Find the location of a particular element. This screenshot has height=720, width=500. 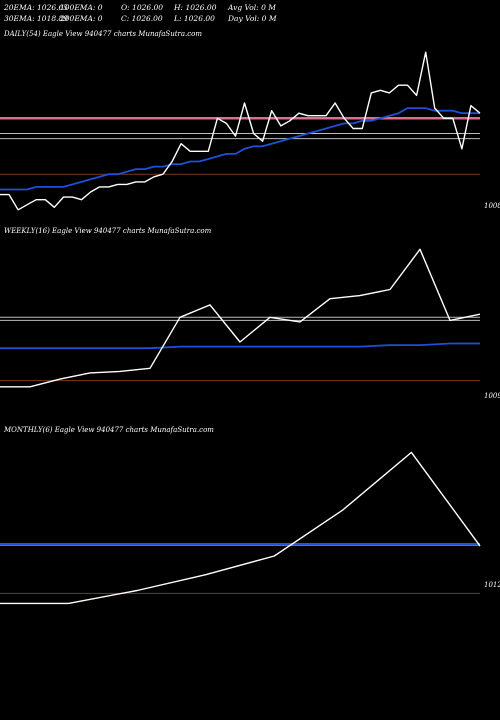

header-day-vol: Day Vol: 0 M is located at coordinates (252, 18).